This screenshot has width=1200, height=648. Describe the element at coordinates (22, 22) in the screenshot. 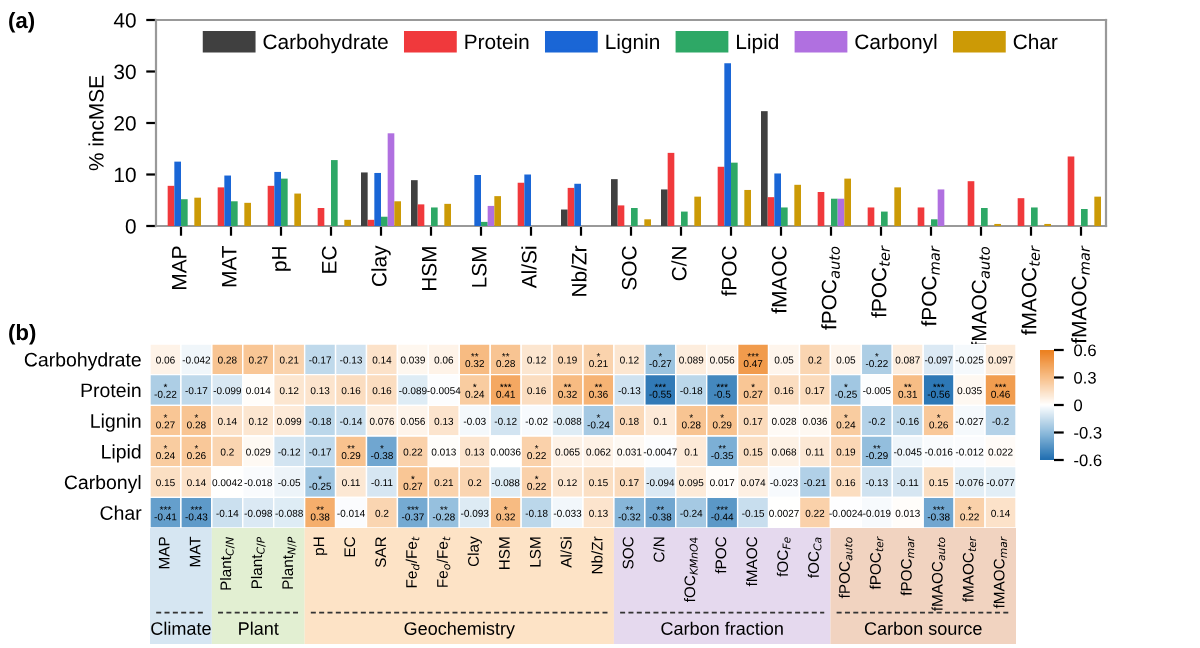

I see `text: (a)` at that location.